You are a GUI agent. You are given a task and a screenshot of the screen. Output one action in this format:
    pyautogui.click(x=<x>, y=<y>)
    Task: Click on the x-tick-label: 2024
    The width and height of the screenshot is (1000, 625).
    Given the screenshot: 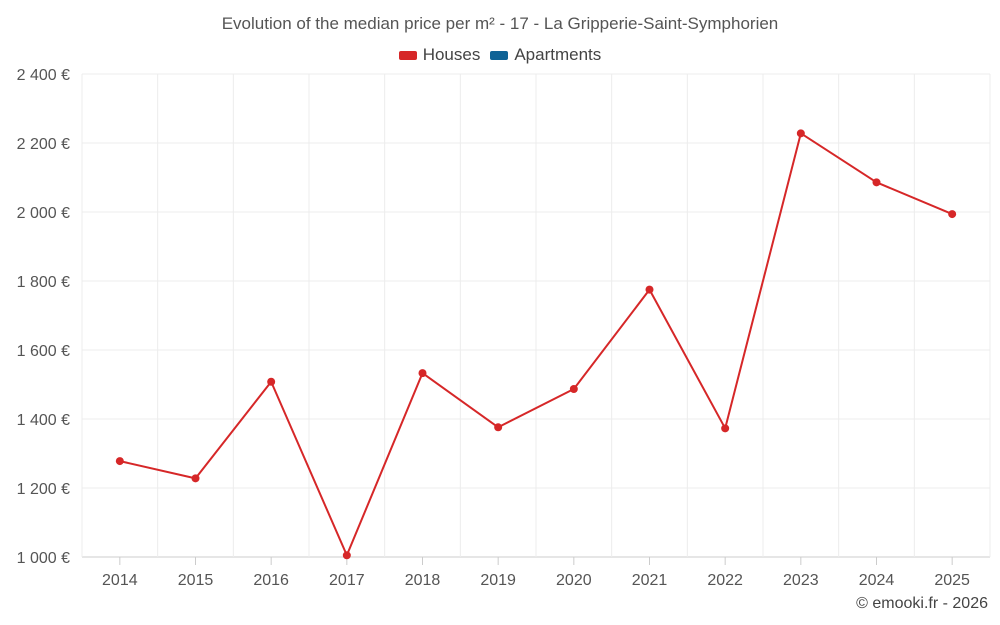 What is the action you would take?
    pyautogui.click(x=877, y=580)
    